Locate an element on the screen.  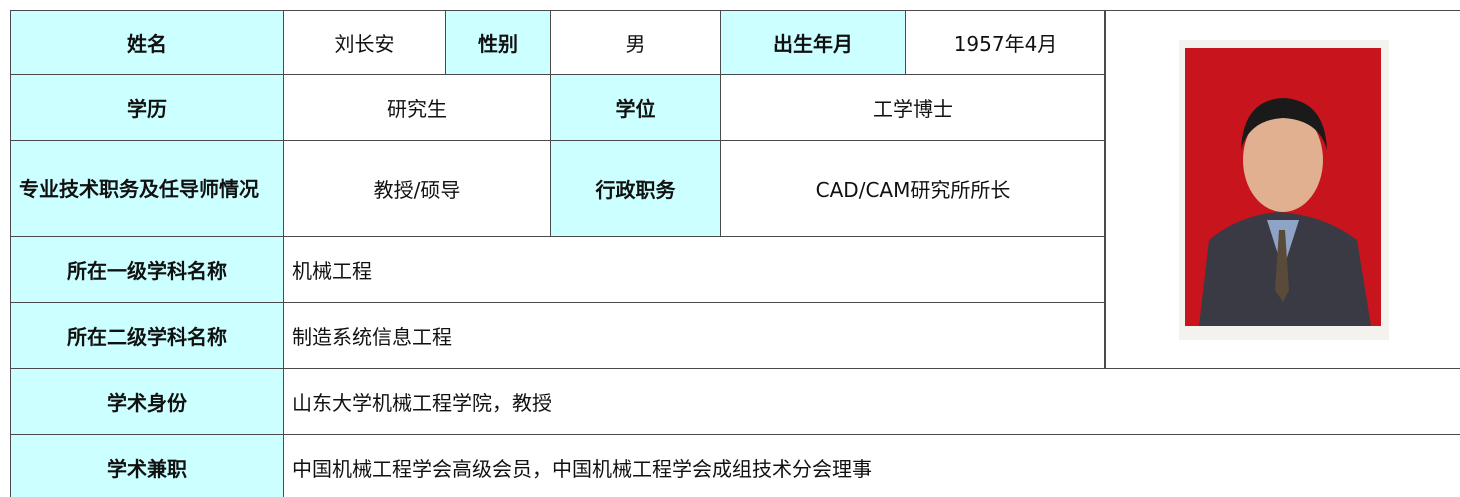
header-cell: 出生年月 is located at coordinates (813, 42).